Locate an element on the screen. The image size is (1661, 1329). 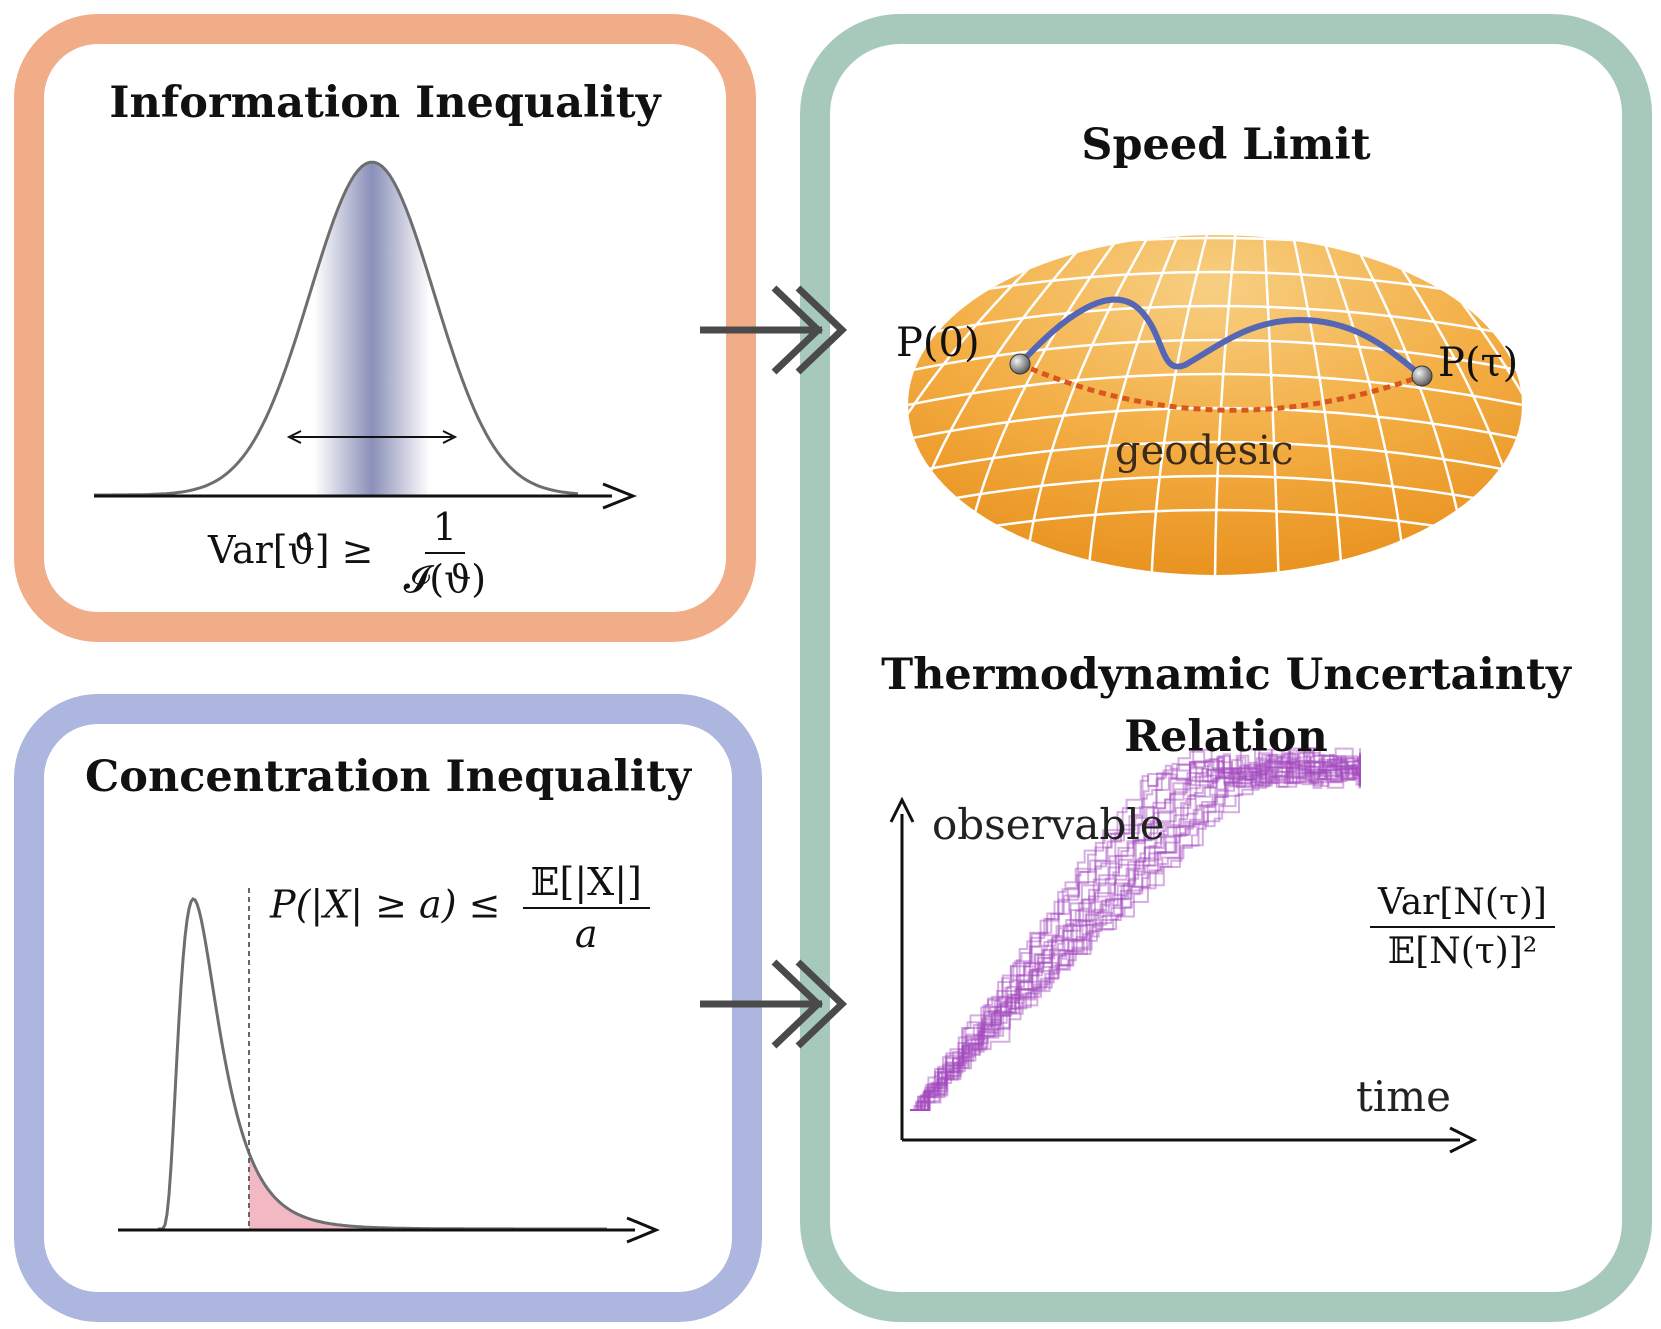
geodesic-label: geodesic is located at coordinates (1204, 451).